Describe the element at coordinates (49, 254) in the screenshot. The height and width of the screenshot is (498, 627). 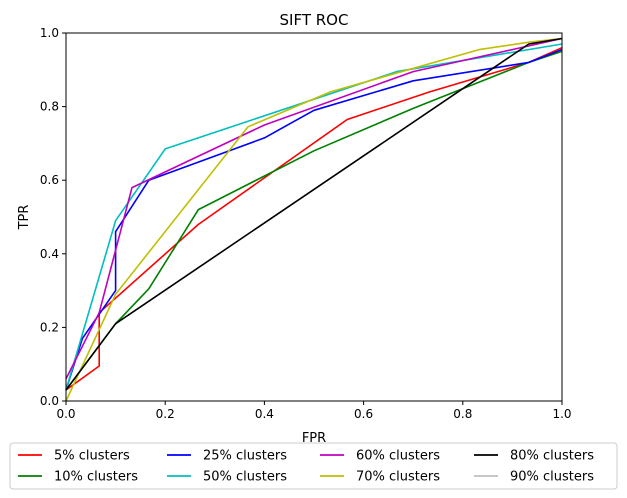
I see `y-tick-label: 0.4` at that location.